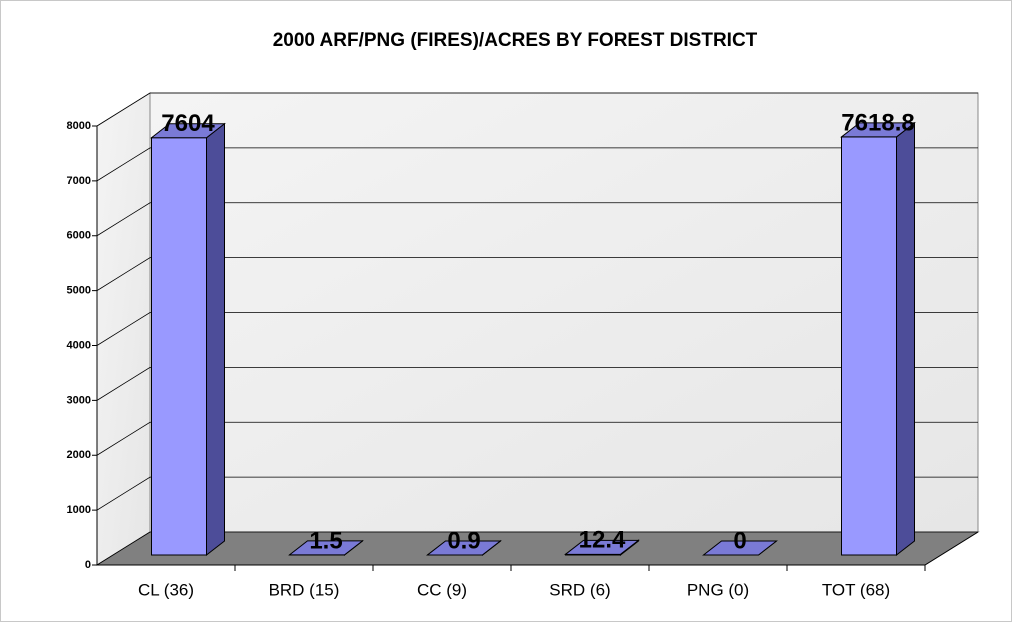  I want to click on y-tick-label: 5000, so click(79, 291).